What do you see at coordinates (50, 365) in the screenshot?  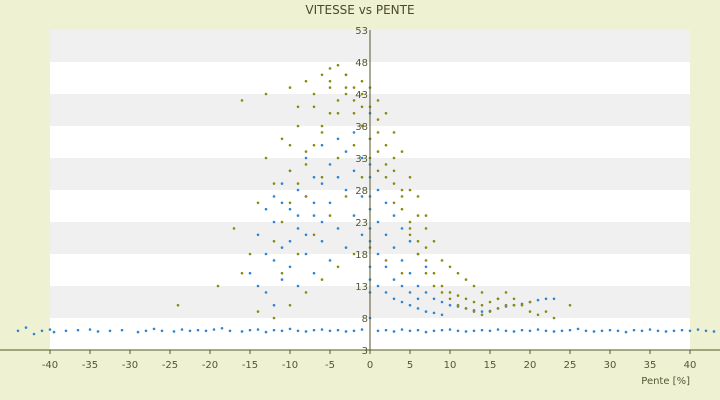 I see `x-tick-label: -40` at bounding box center [50, 365].